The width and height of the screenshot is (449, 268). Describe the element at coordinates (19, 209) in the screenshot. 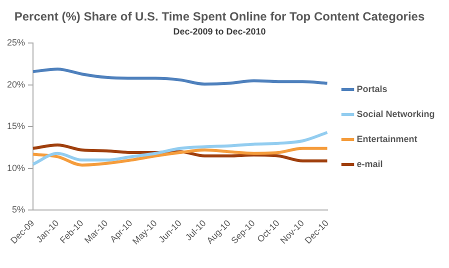

I see `y-tick-label: 5%` at that location.